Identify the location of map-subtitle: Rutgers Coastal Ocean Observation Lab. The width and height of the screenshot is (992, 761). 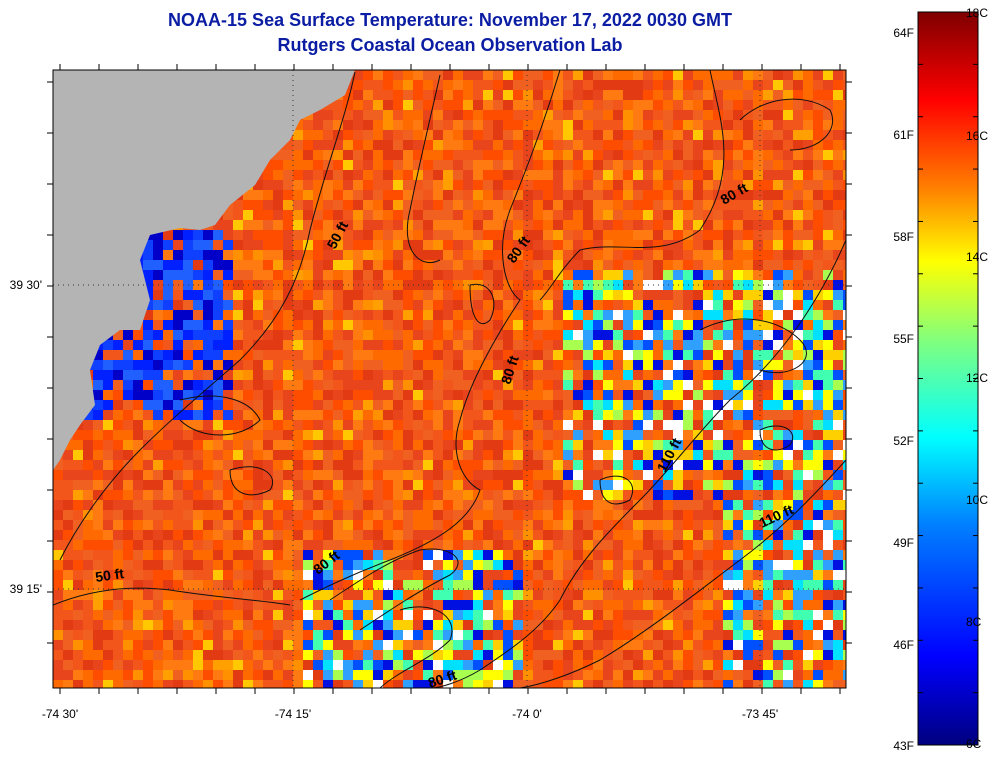
(450, 45).